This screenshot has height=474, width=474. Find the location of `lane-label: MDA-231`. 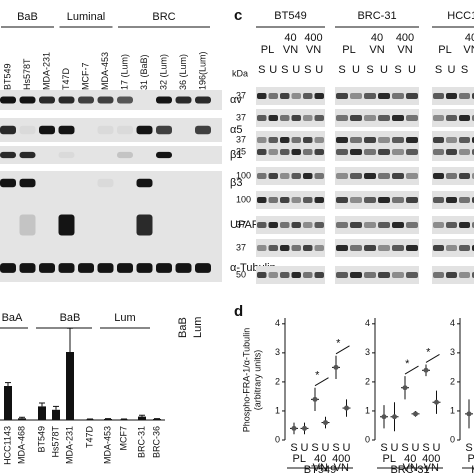

lane-label: MDA-231 is located at coordinates (46, 71).